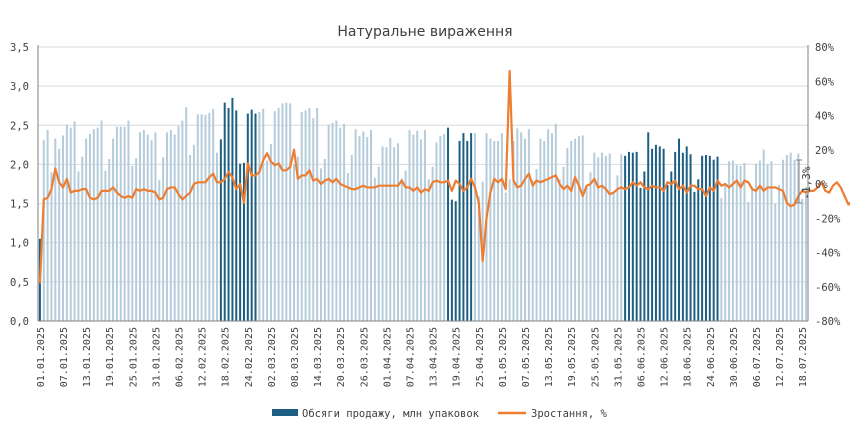  I want to click on x-tick-label: 26.03.2025, so click(364, 357).